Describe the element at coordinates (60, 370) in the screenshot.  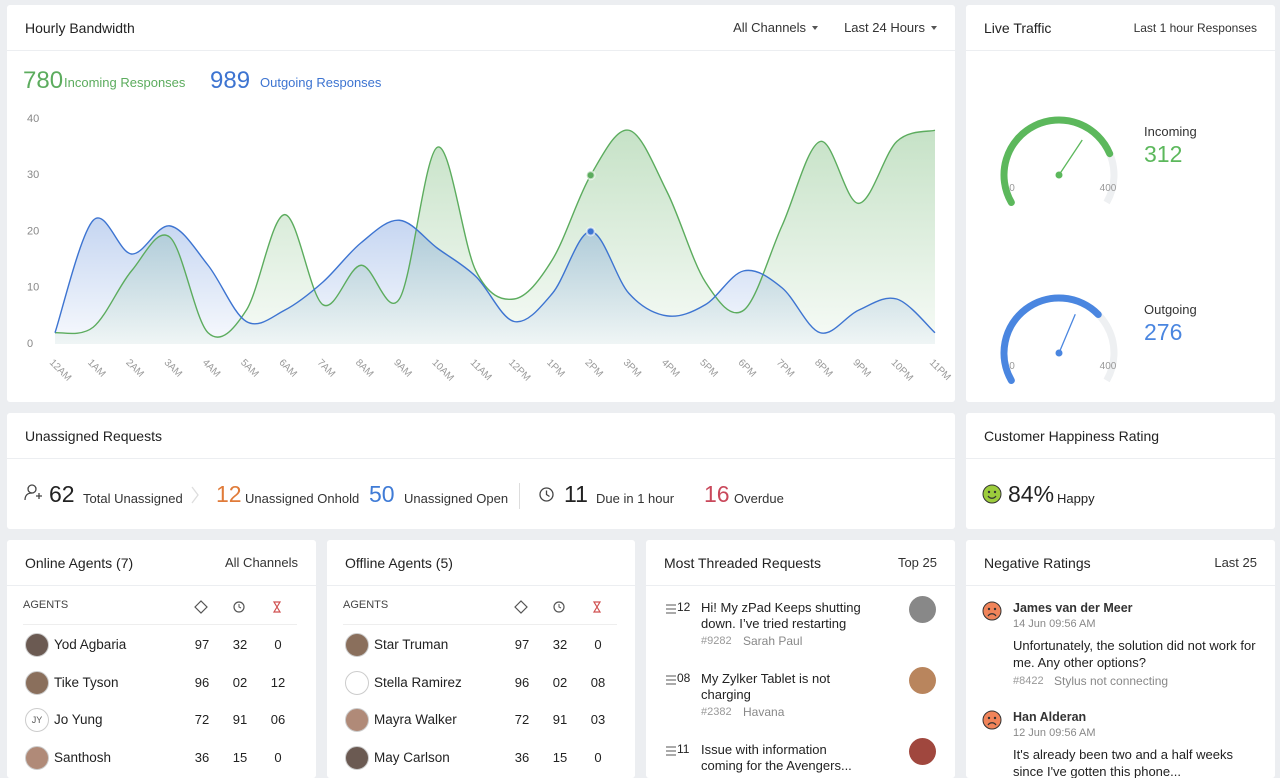
I see `x-tick-label: 12AM` at that location.